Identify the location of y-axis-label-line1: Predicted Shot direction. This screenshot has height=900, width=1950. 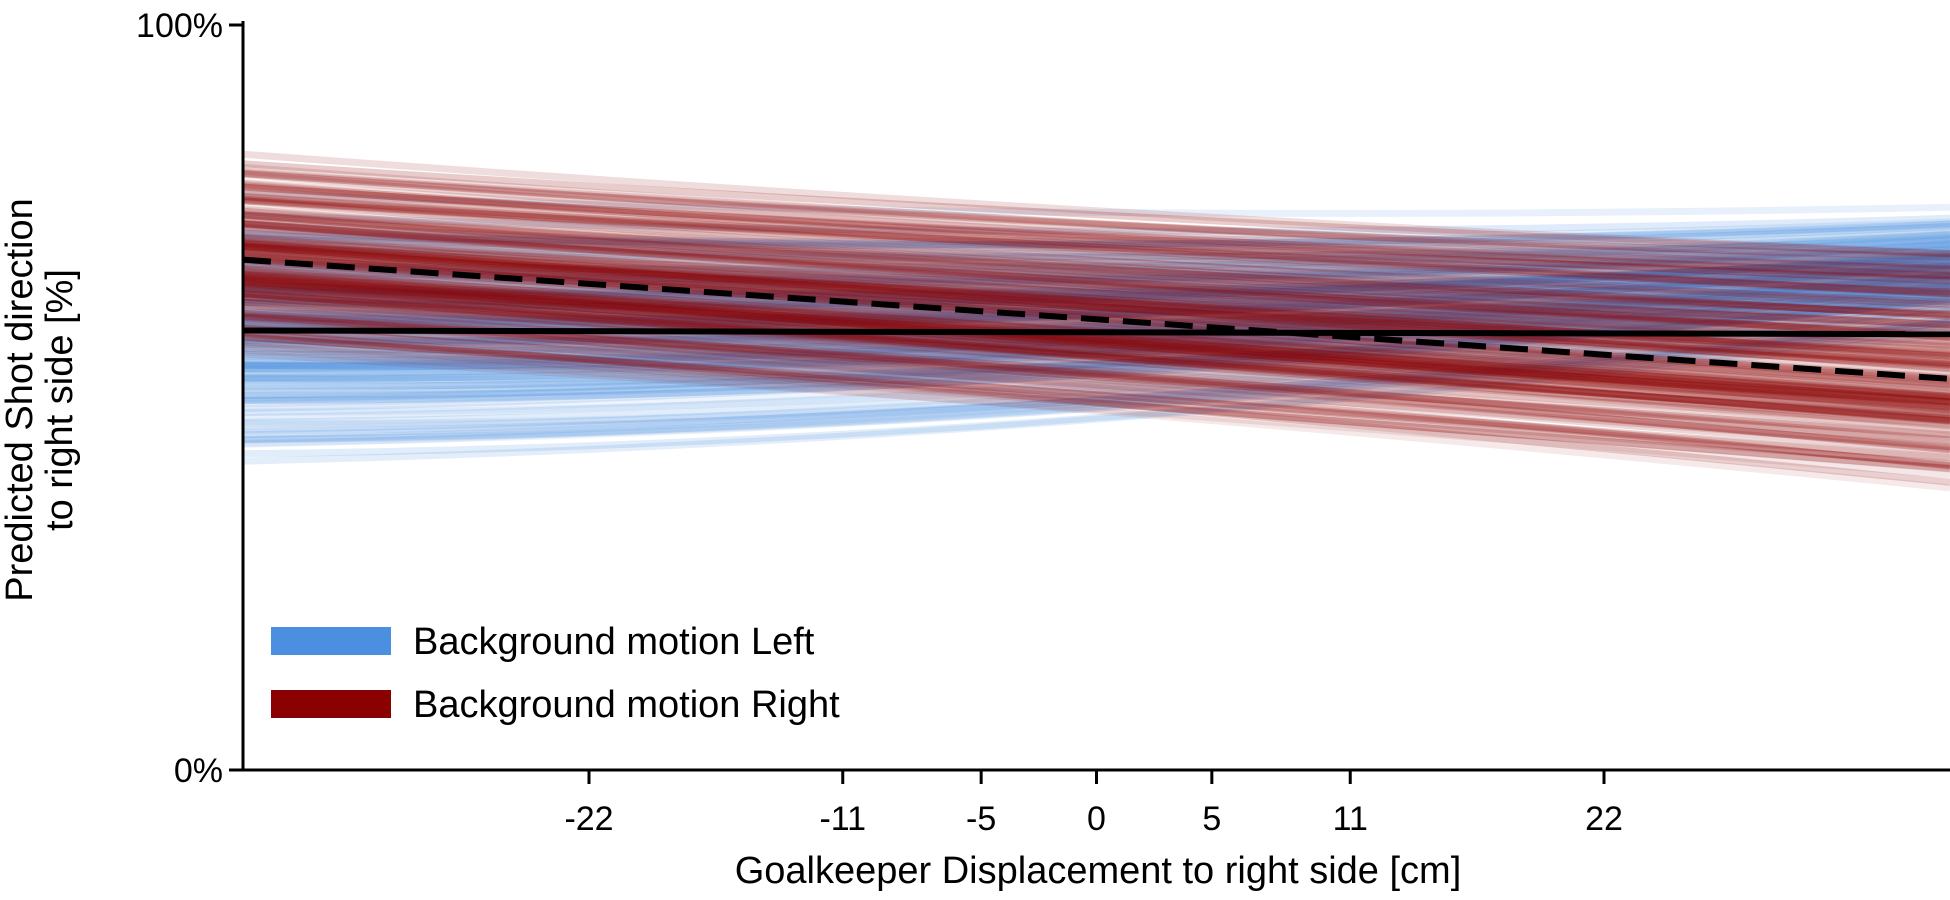
(20, 399).